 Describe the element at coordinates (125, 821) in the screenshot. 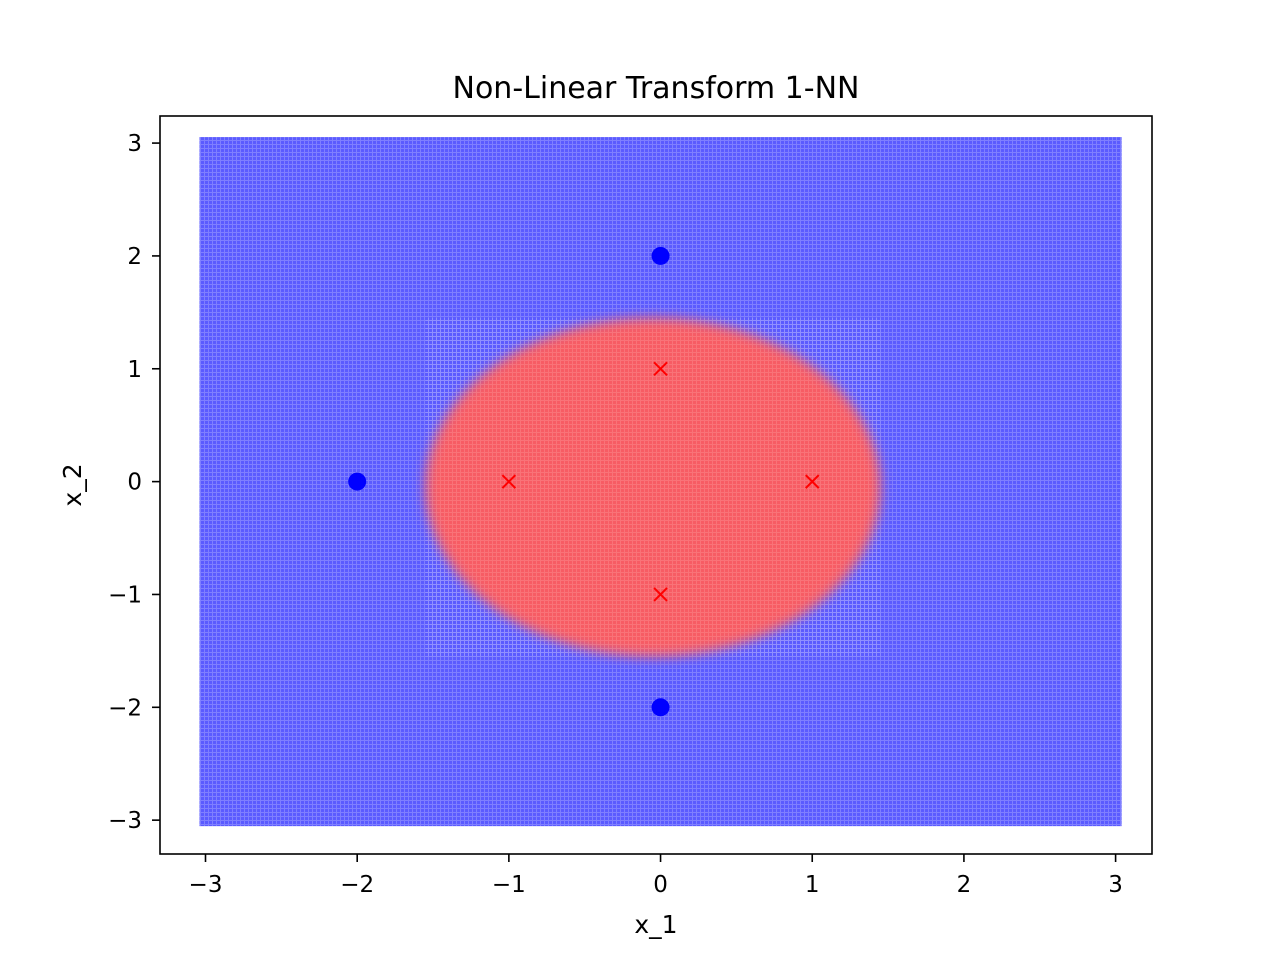

I see `y-tick-label: −3` at that location.